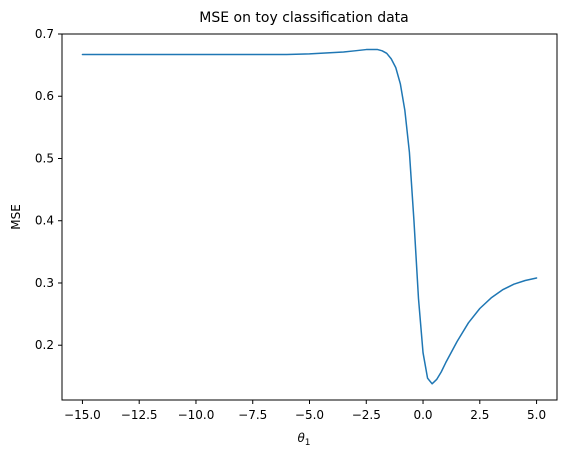 The width and height of the screenshot is (567, 462). What do you see at coordinates (44, 96) in the screenshot?
I see `y-tick-label-4: 0.6` at bounding box center [44, 96].